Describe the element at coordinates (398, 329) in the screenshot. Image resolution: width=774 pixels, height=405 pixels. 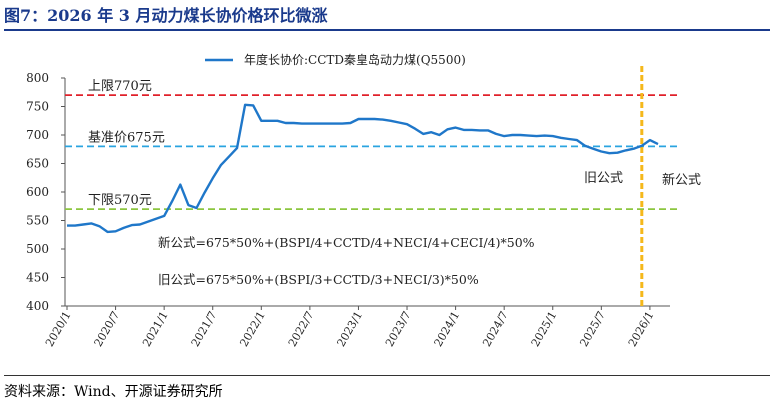
I see `x-tick-label: 2023/7` at that location.